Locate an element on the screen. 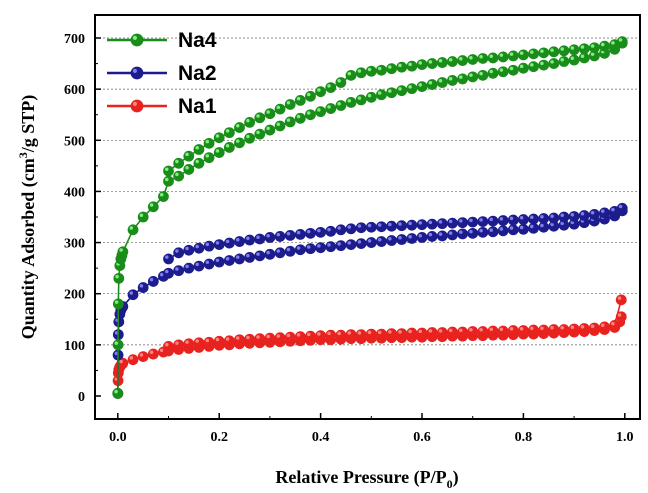 The height and width of the screenshot is (493, 648). y-tick-label: 0 is located at coordinates (81, 397).